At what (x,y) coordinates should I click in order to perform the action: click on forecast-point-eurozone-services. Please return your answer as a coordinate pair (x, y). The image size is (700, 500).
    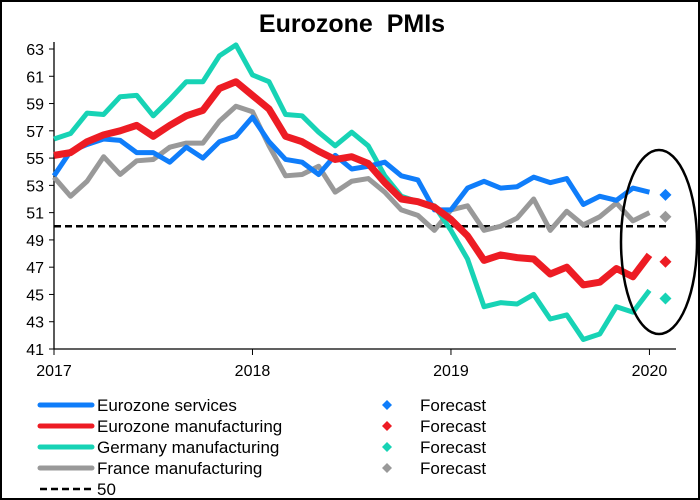
    Looking at the image, I should click on (665, 194).